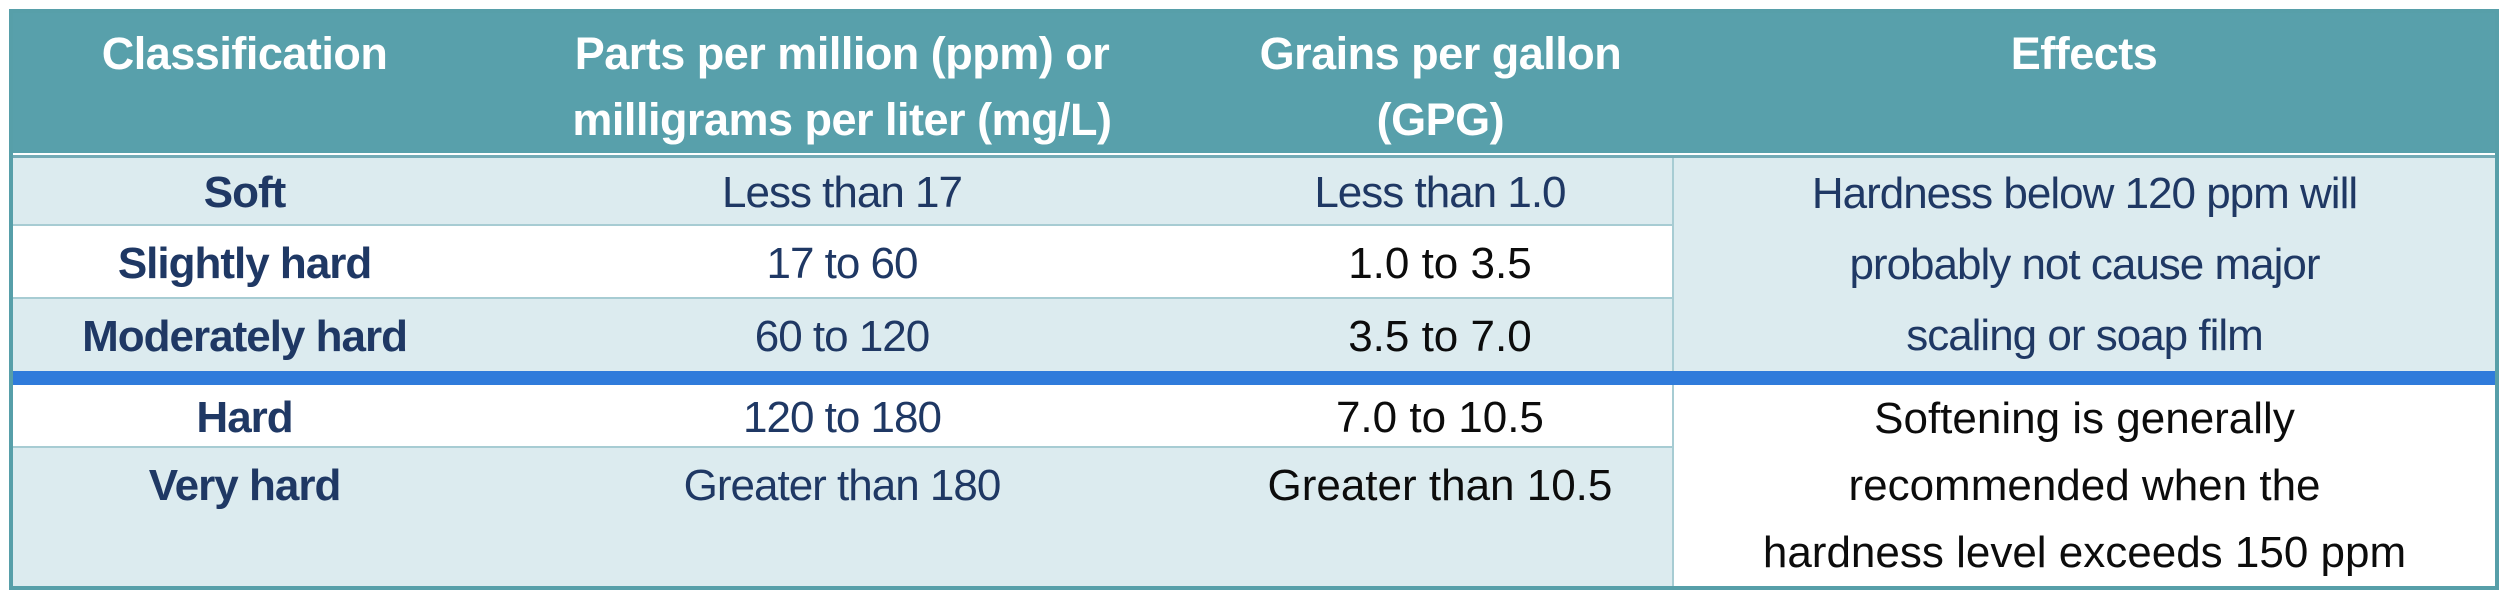 Image resolution: width=2508 pixels, height=602 pixels. I want to click on header-line: Effects, so click(2084, 53).